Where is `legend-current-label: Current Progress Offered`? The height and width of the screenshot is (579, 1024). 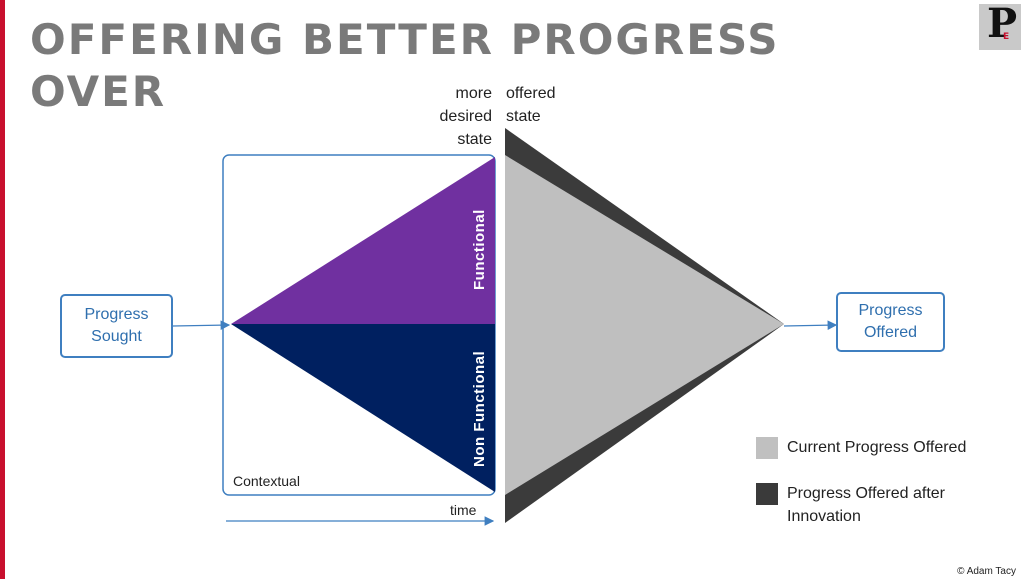 legend-current-label: Current Progress Offered is located at coordinates (877, 447).